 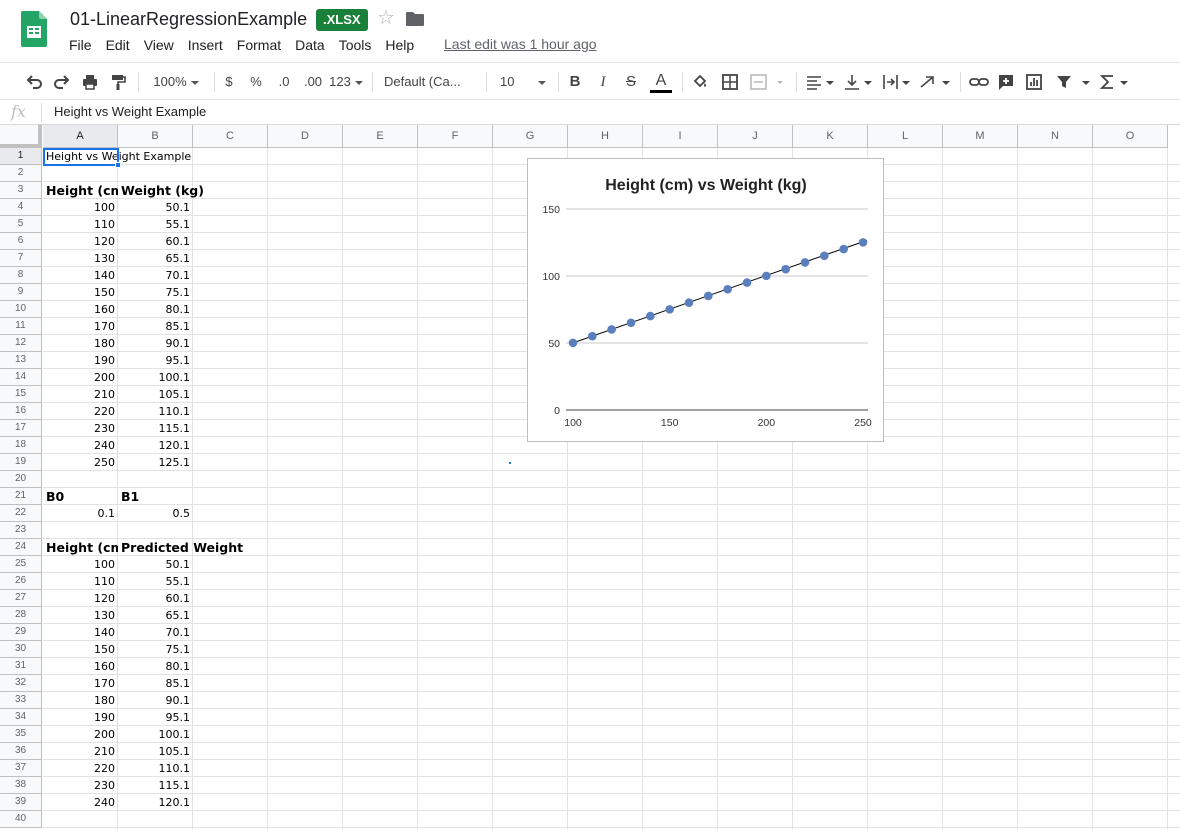 I want to click on row-header-18: 18, so click(x=21, y=445).